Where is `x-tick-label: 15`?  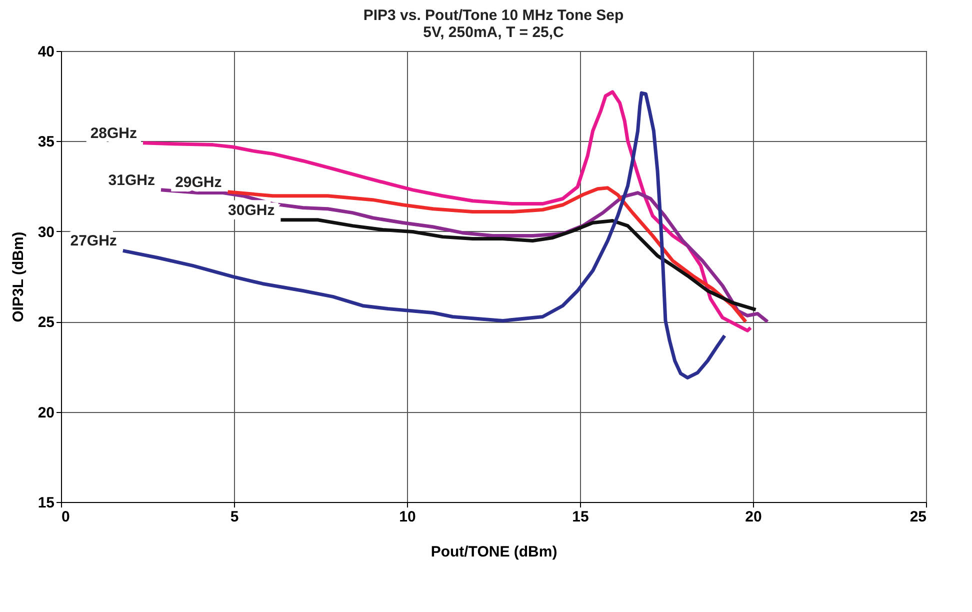 x-tick-label: 15 is located at coordinates (580, 517).